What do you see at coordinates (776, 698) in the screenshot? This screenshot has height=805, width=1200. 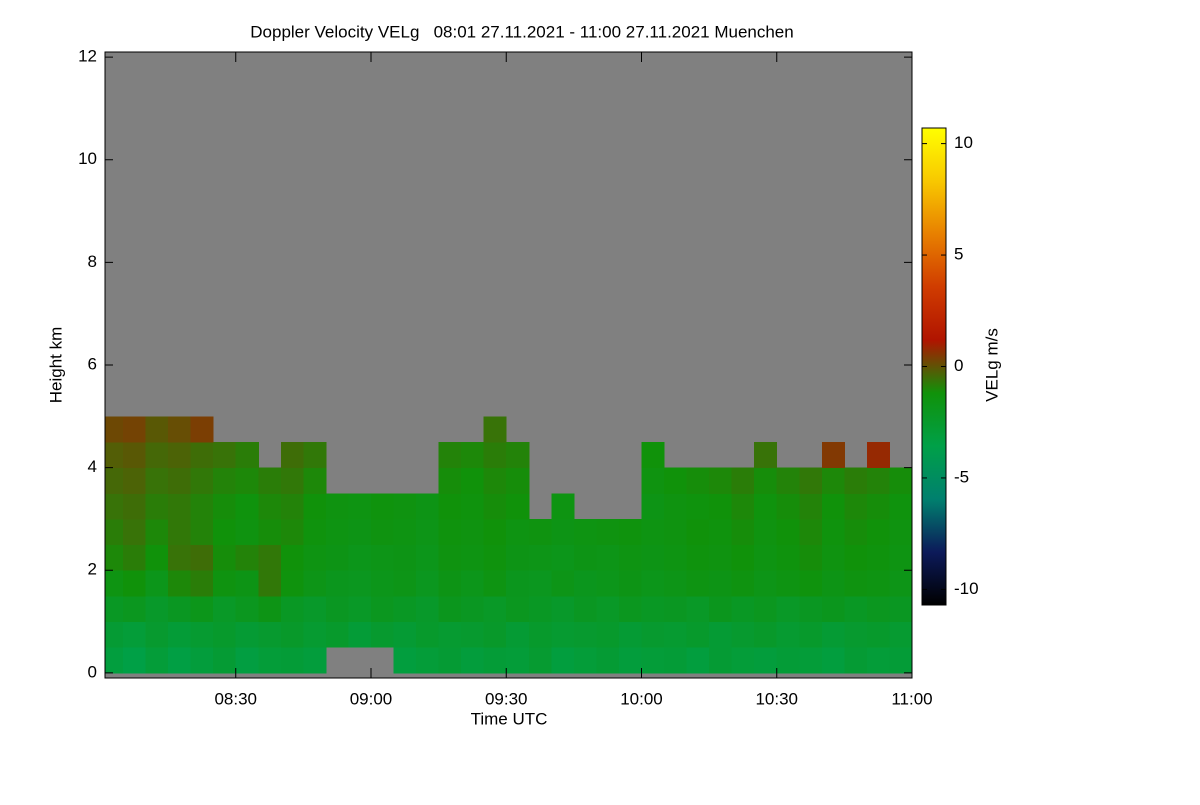 I see `x-tick-label: 10:30` at bounding box center [776, 698].